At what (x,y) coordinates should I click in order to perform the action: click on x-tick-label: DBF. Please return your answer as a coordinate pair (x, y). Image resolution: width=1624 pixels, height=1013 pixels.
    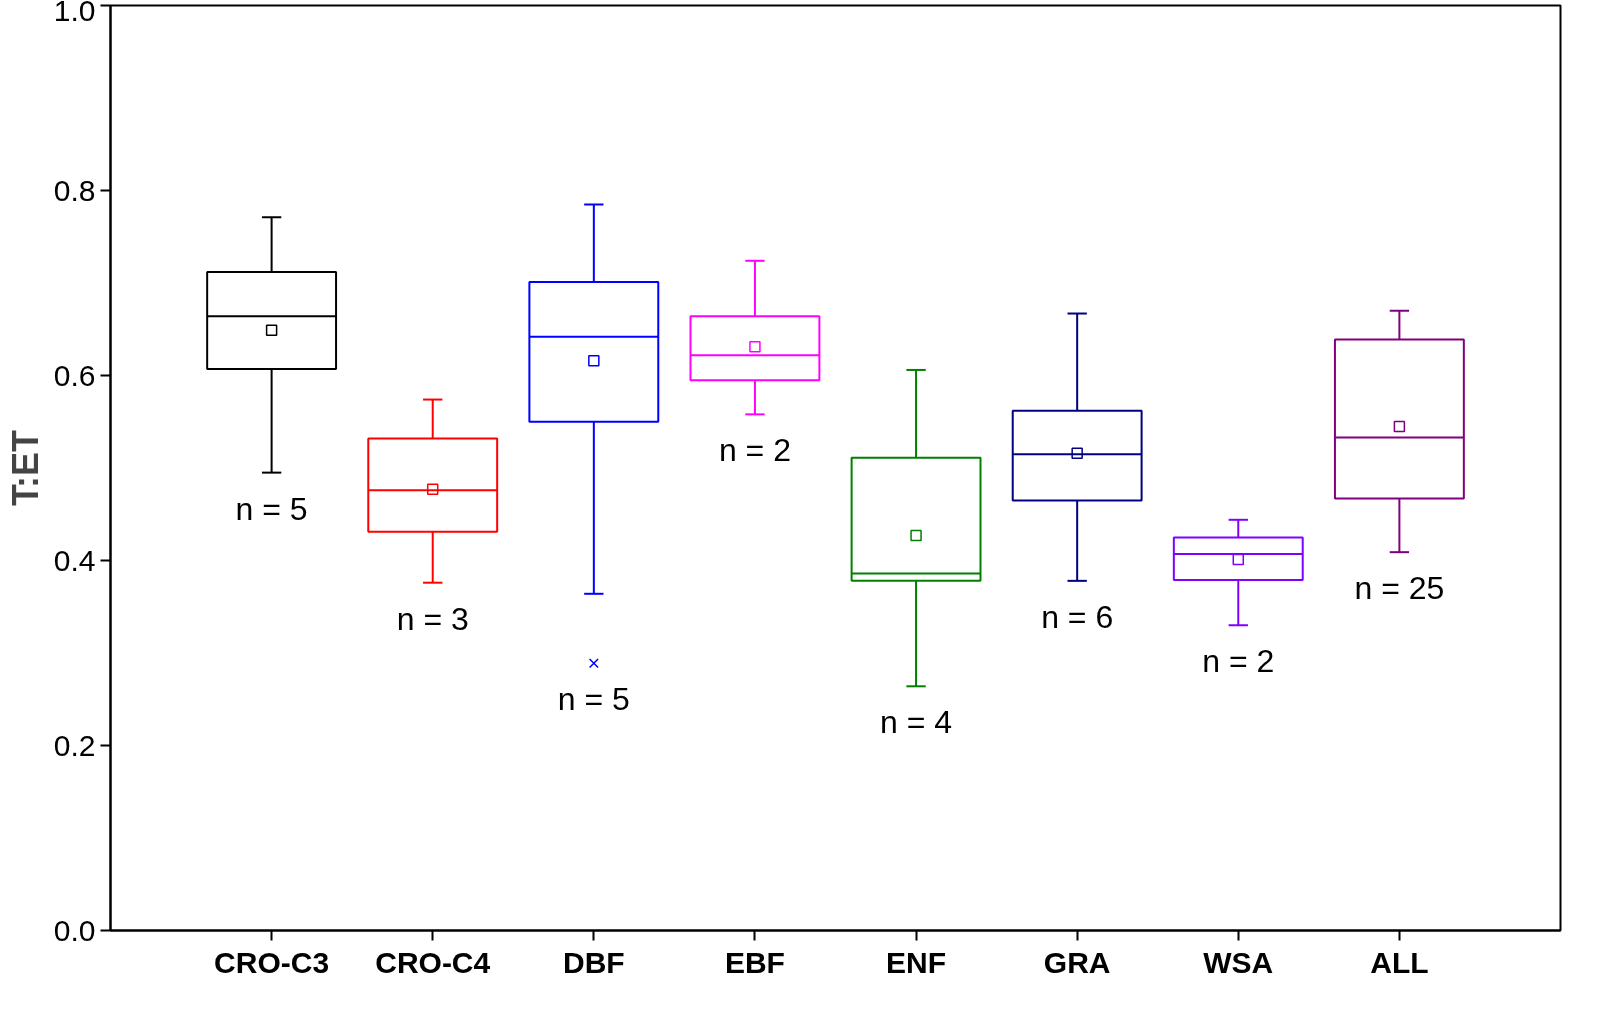
    Looking at the image, I should click on (594, 962).